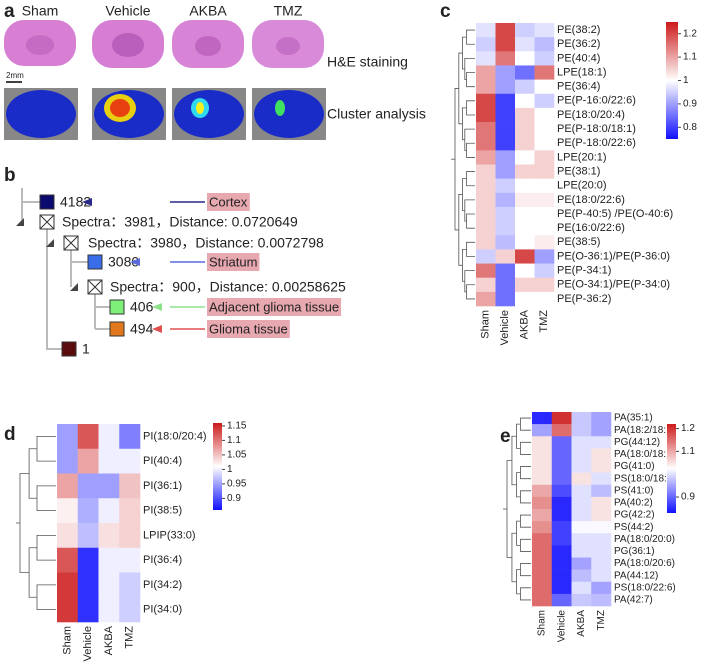  I want to click on panel-label: c, so click(445, 11).